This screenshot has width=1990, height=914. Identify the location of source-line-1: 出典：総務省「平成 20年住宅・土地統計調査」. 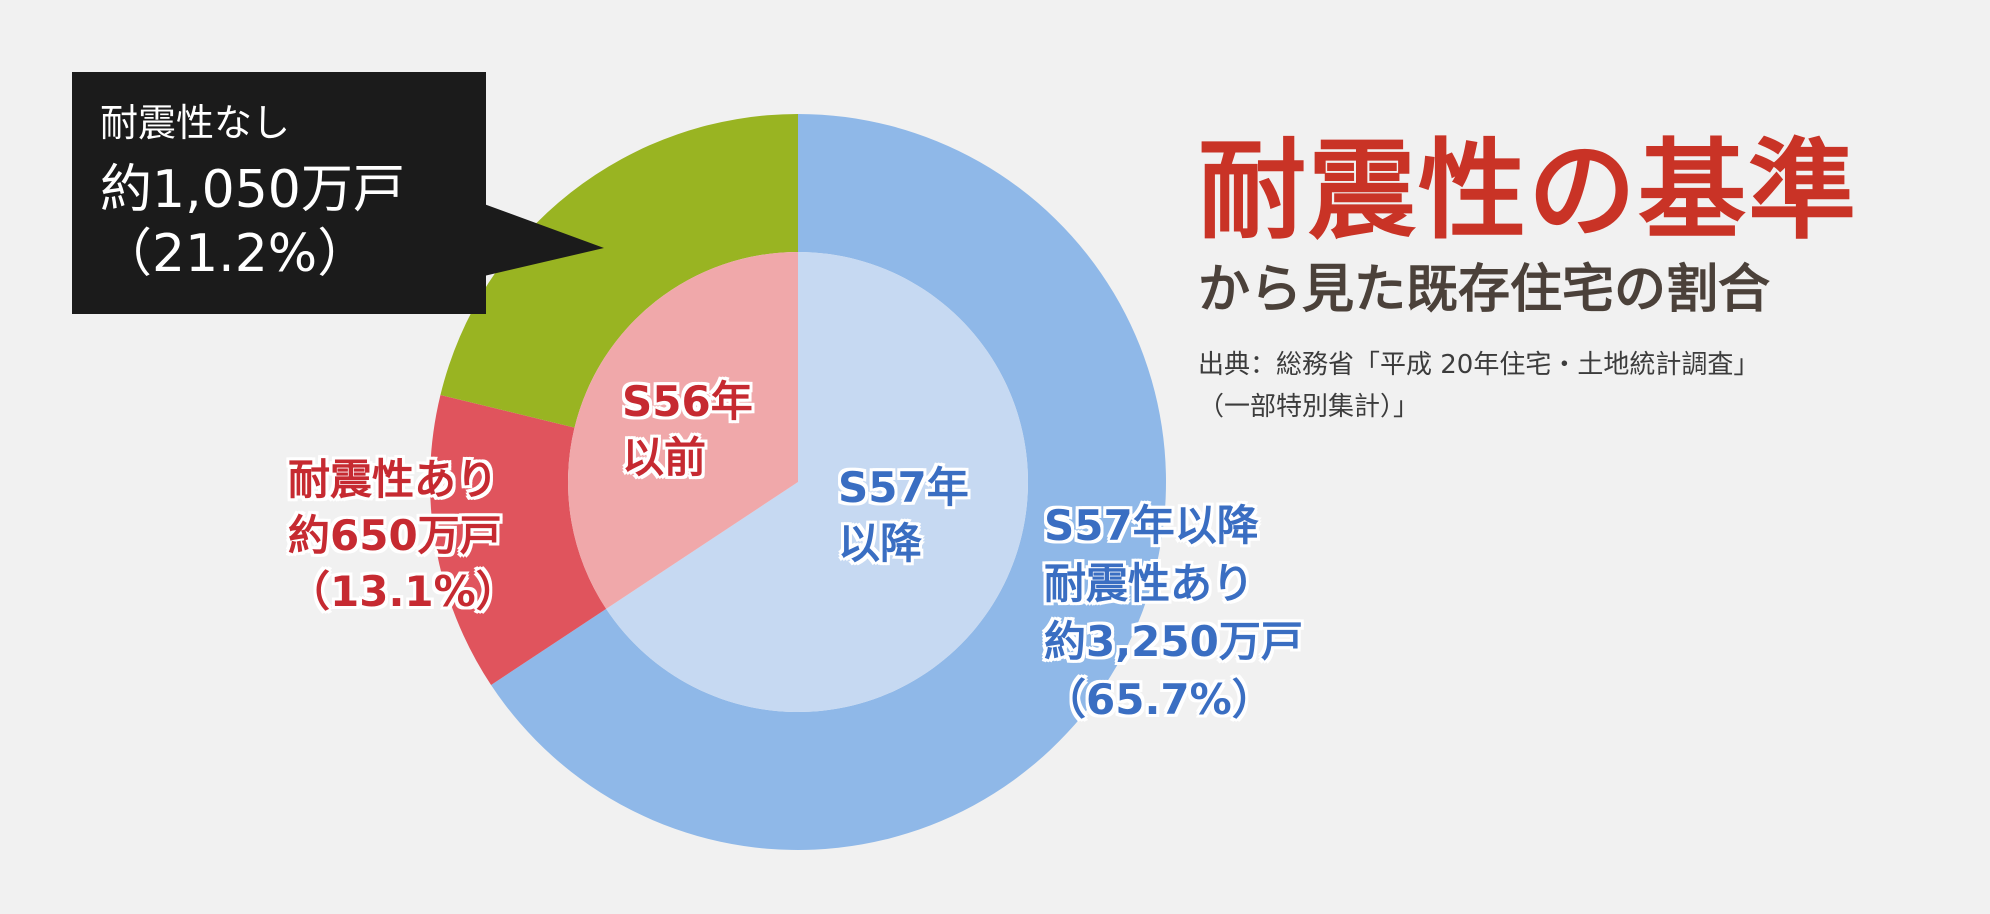
(1479, 365).